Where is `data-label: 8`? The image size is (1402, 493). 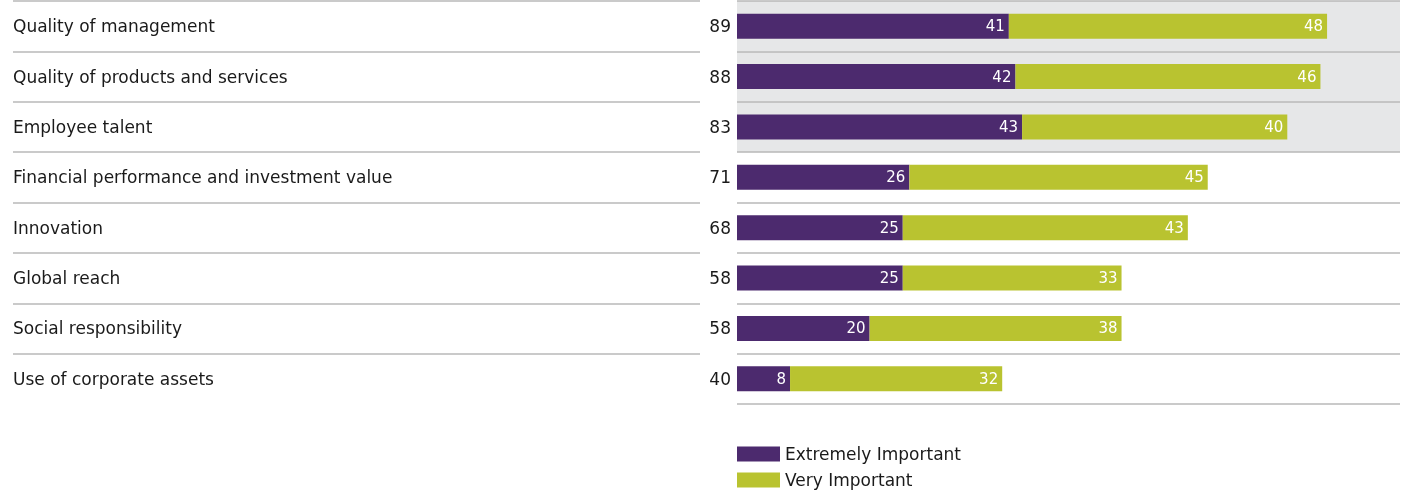 data-label: 8 is located at coordinates (781, 378).